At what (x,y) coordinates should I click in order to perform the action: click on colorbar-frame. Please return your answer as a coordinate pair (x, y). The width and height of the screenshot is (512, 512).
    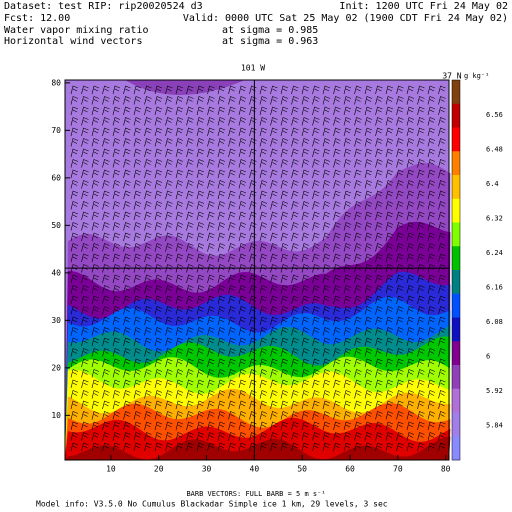
    Looking at the image, I should click on (456, 270).